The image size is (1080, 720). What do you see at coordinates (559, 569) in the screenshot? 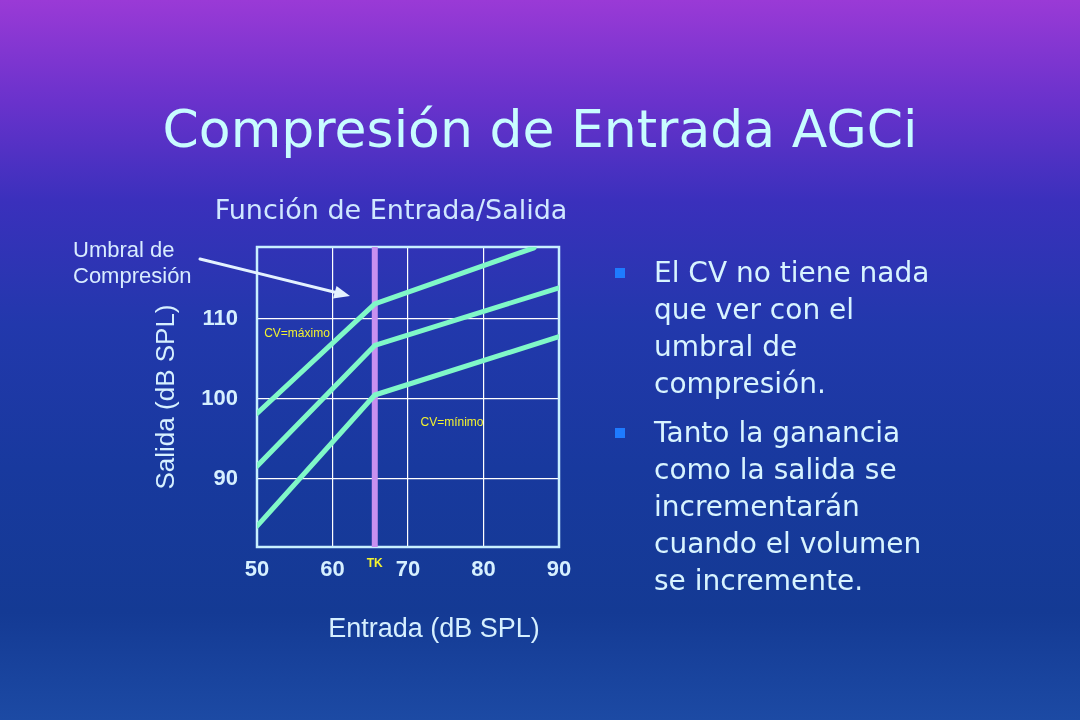
I see `x-tick-label: 90` at bounding box center [559, 569].